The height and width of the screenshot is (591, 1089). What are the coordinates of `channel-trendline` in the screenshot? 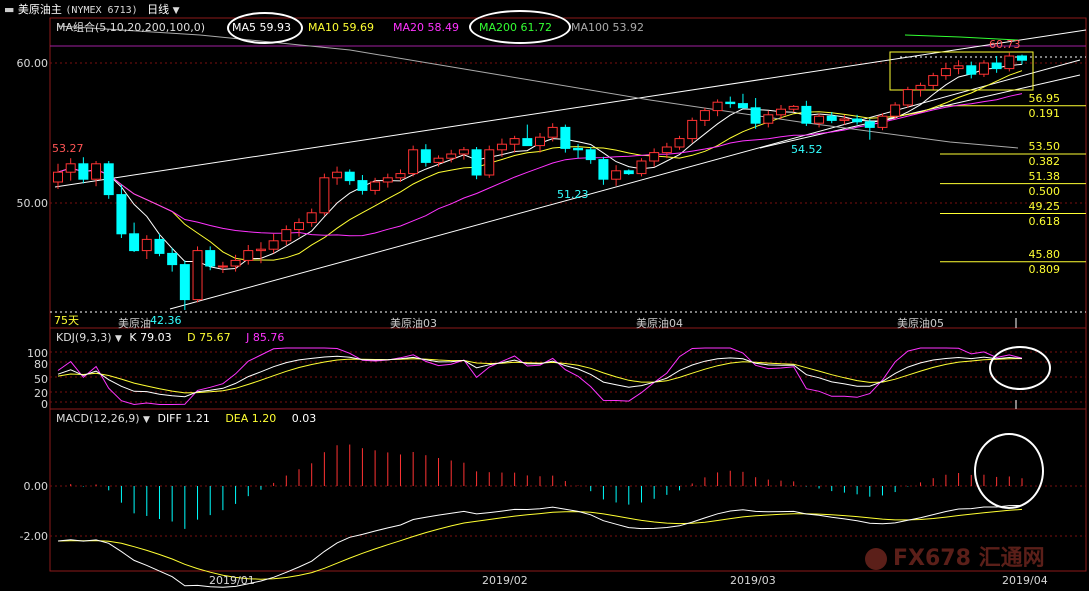 It's located at (920, 111).